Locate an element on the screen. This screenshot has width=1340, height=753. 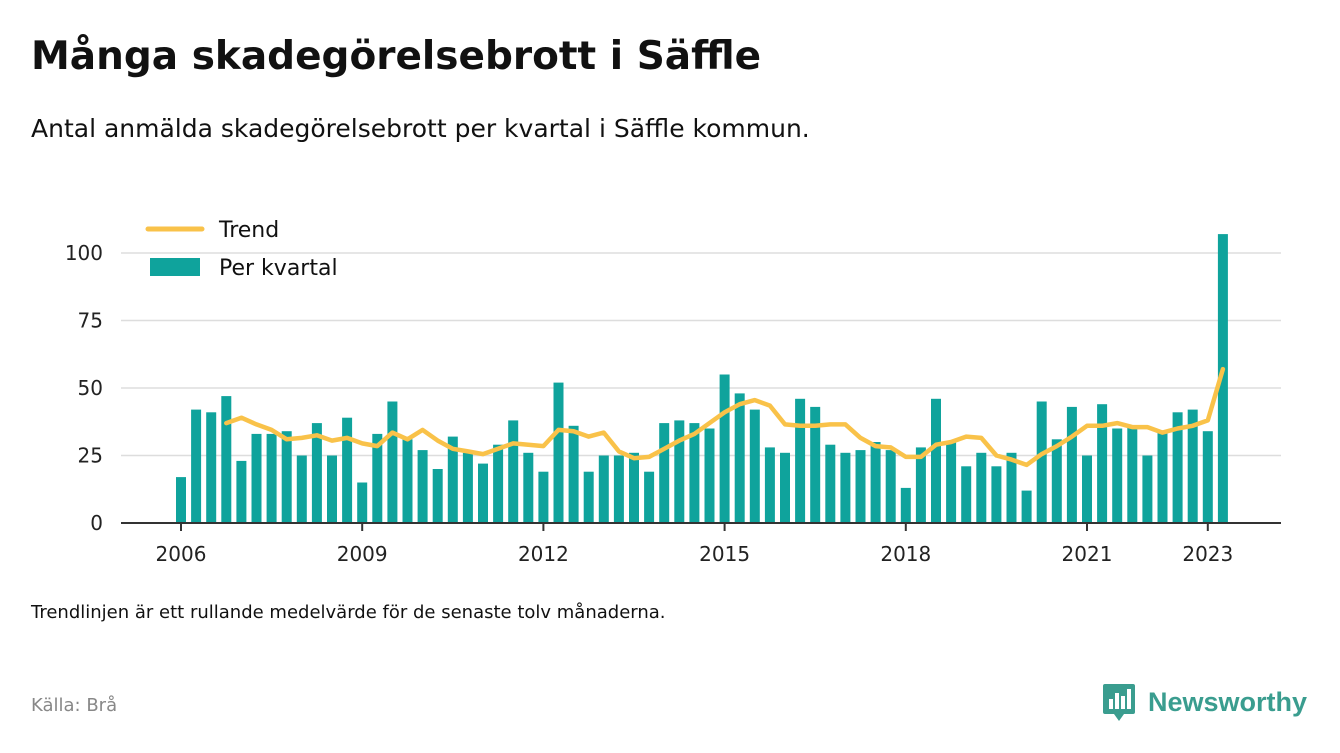
legend: Trend Per kvartal is located at coordinates (241, 249).